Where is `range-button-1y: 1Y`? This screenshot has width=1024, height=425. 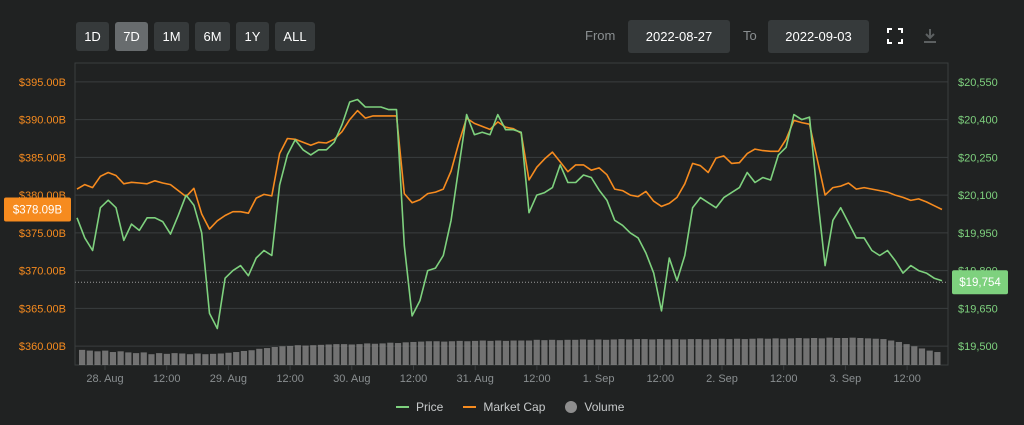 range-button-1y: 1Y is located at coordinates (252, 36).